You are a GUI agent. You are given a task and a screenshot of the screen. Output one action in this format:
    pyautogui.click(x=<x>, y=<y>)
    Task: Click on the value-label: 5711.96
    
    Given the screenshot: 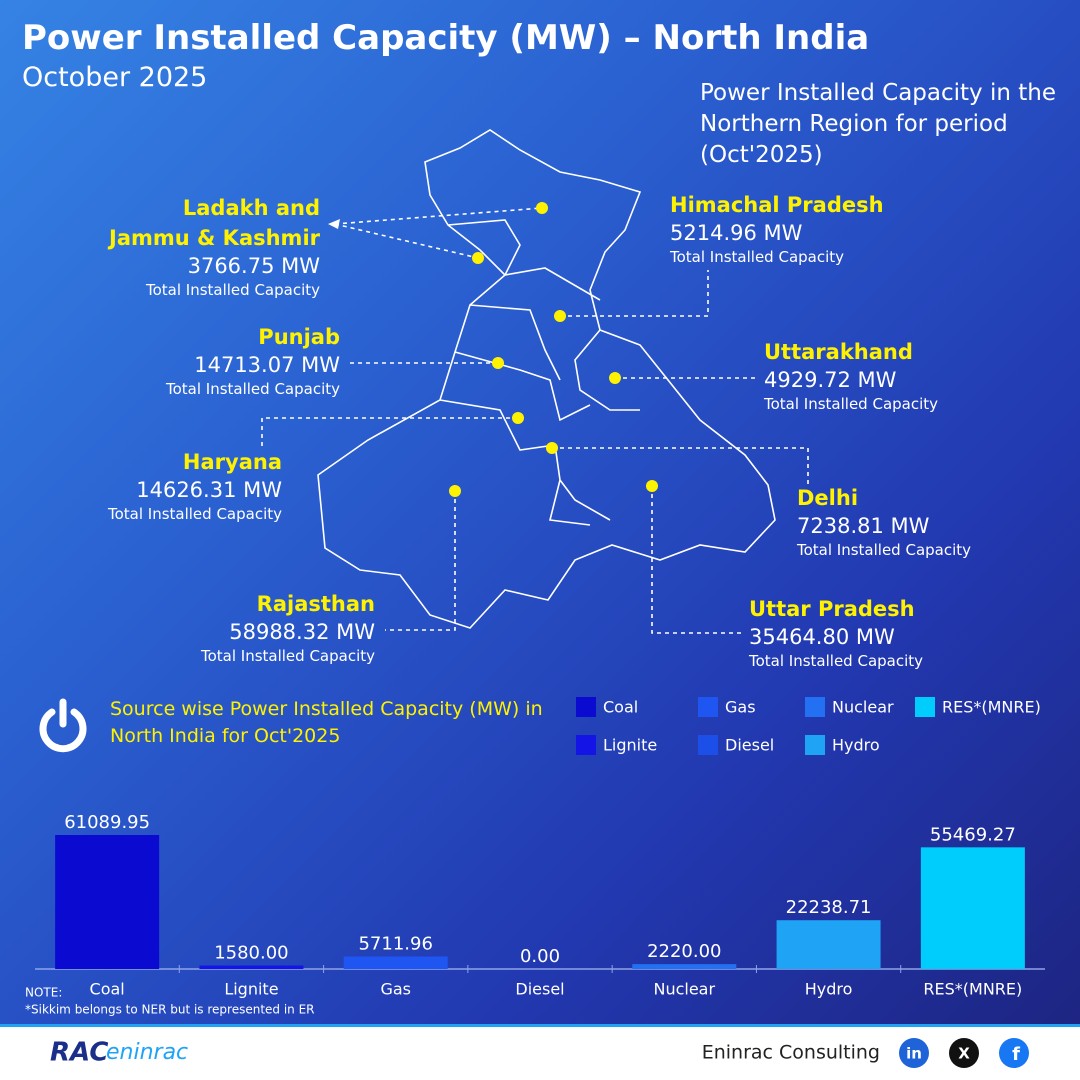 What is the action you would take?
    pyautogui.click(x=395, y=943)
    